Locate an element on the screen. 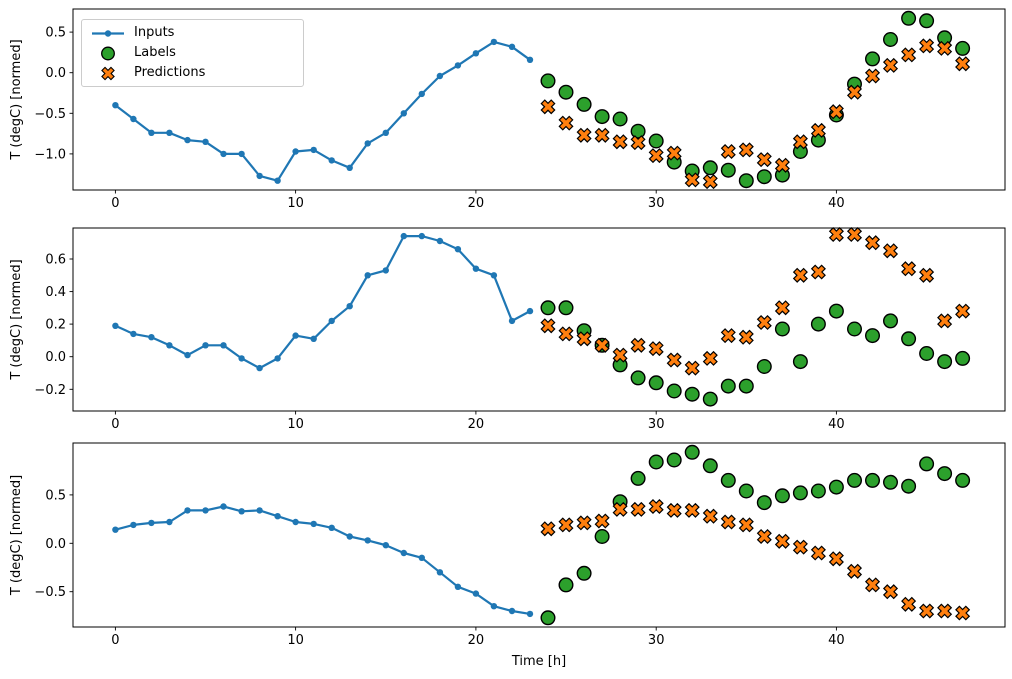 The width and height of the screenshot is (1012, 679). legend-item-labels: Labels is located at coordinates (192, 53).